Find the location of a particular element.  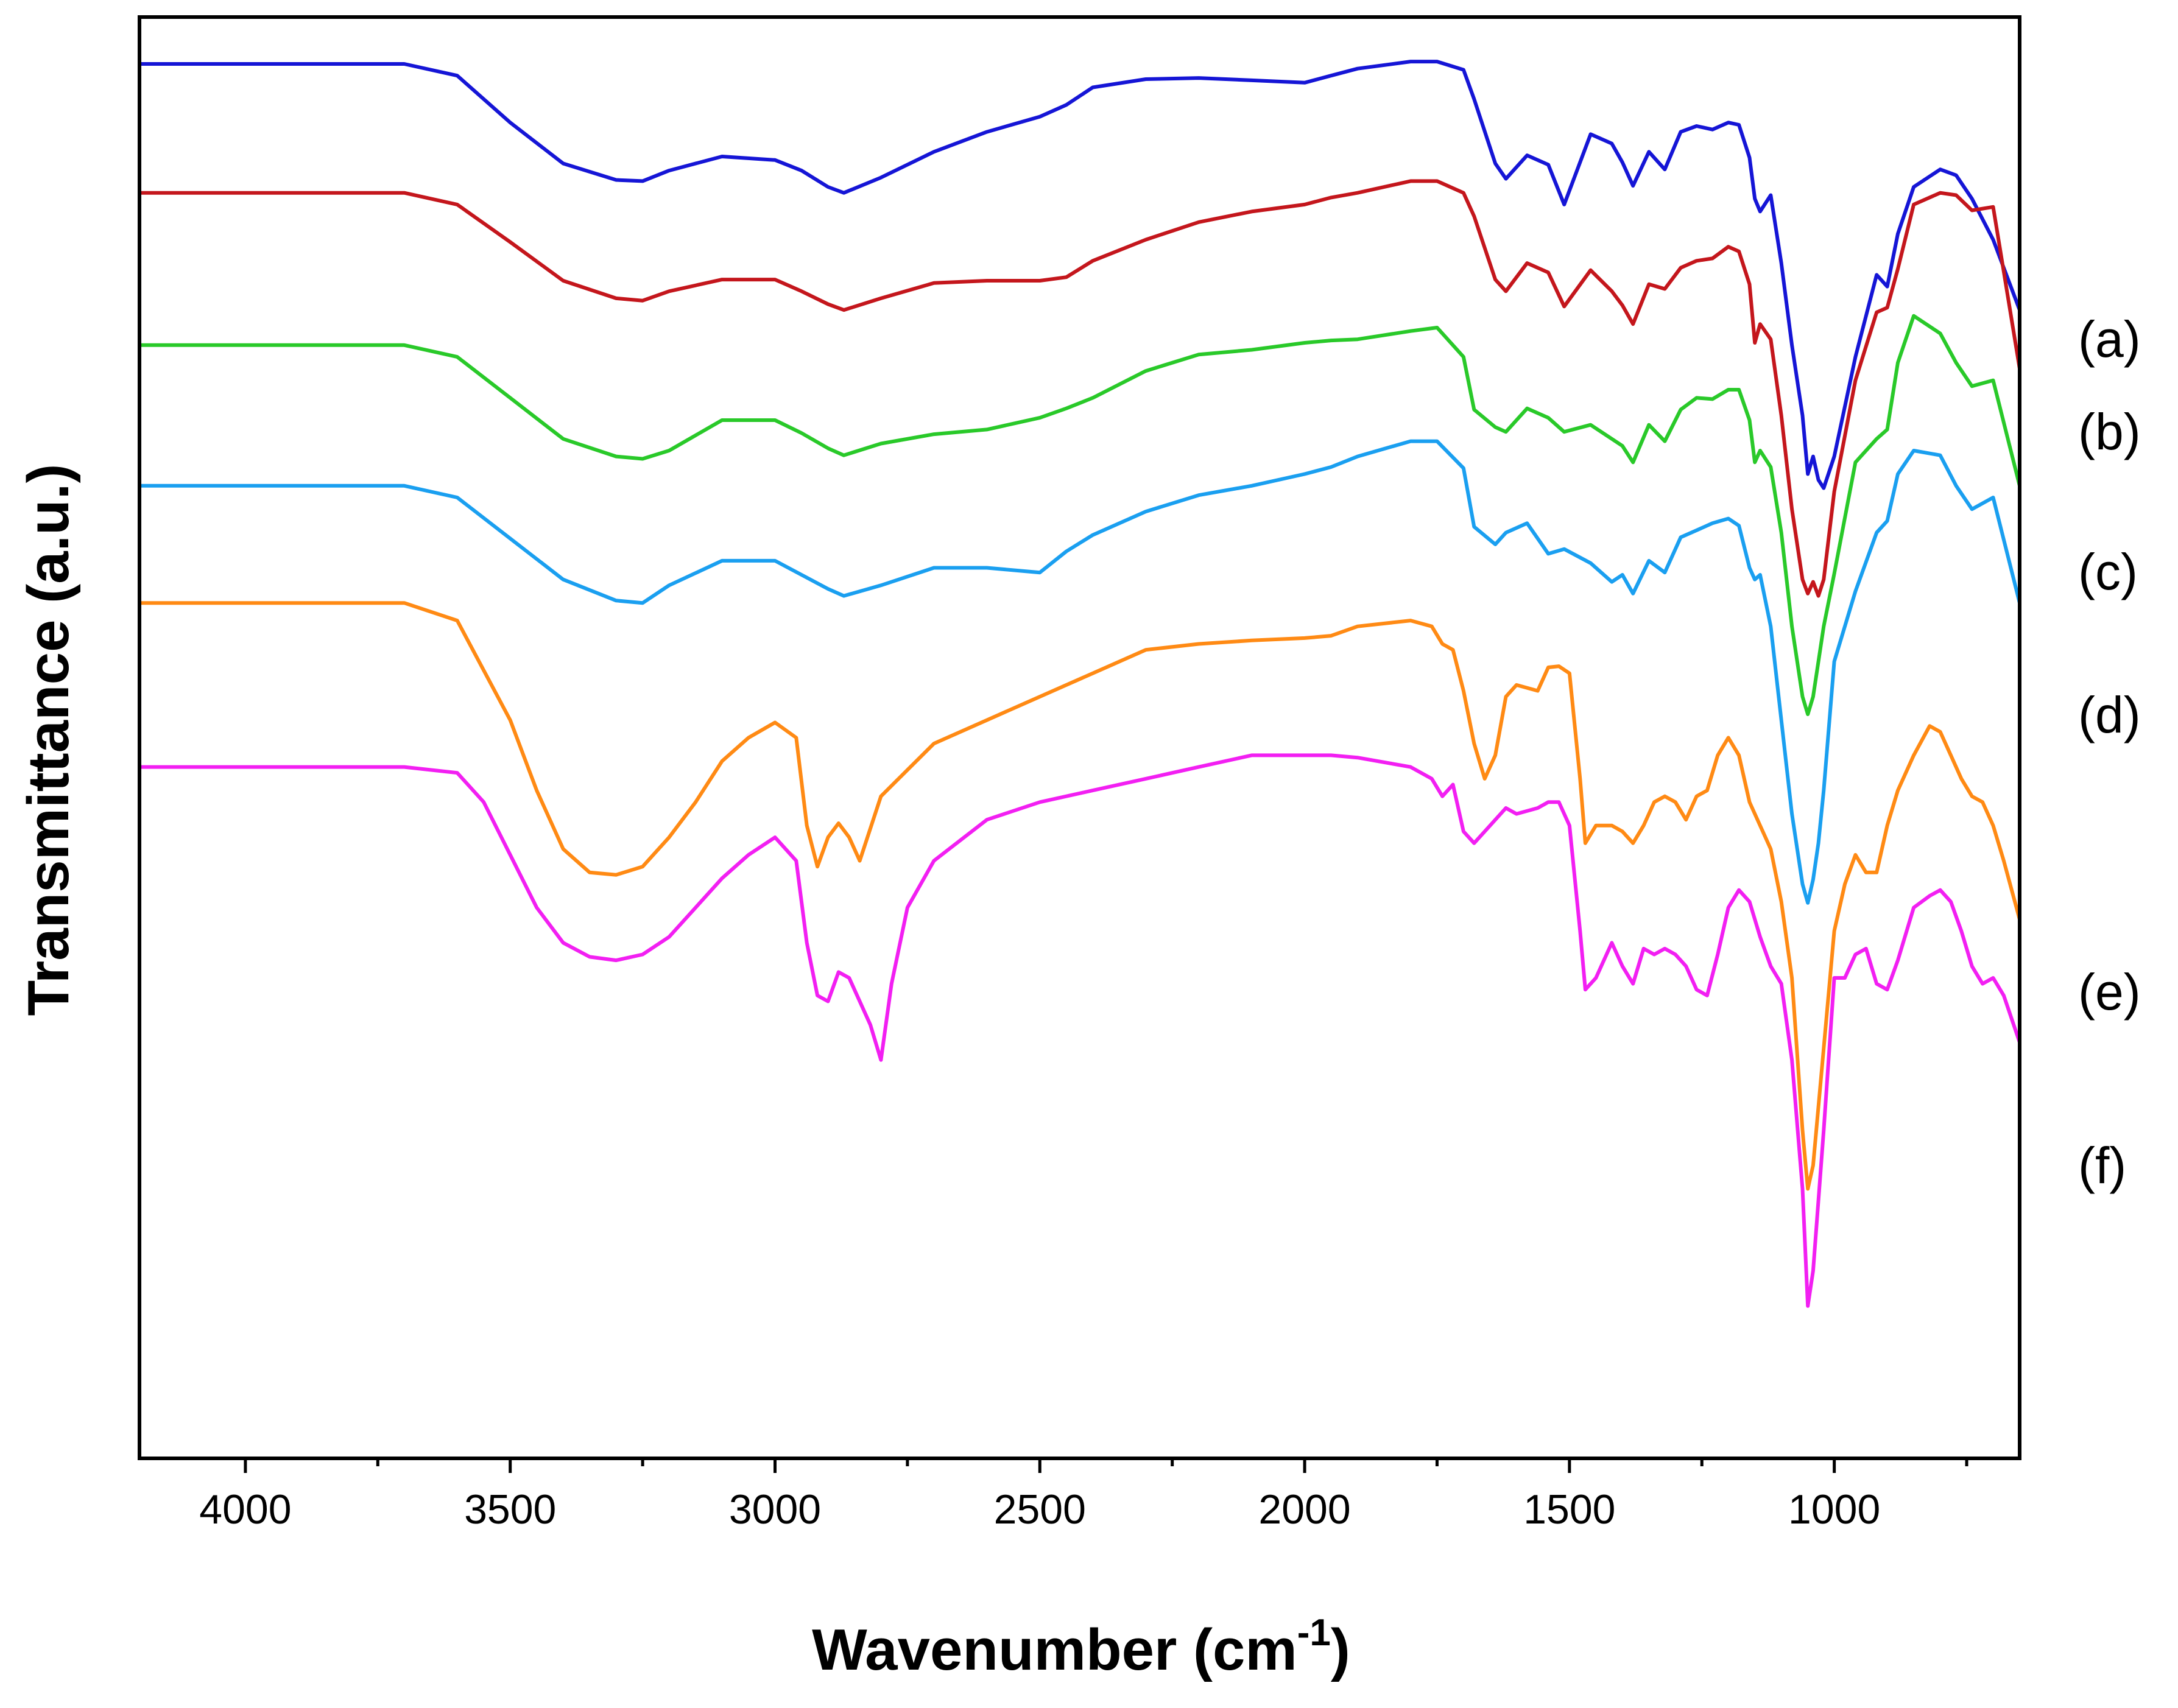

legend-label-a: (a) is located at coordinates (2109, 340).